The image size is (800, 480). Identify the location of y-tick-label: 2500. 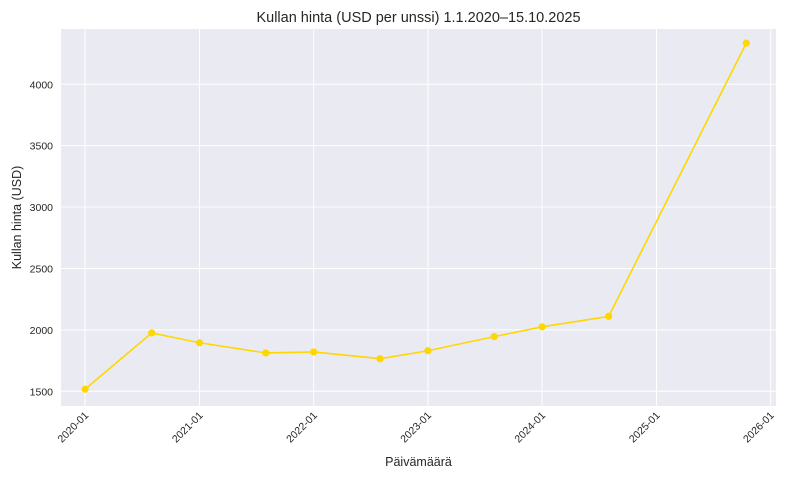
(42, 269).